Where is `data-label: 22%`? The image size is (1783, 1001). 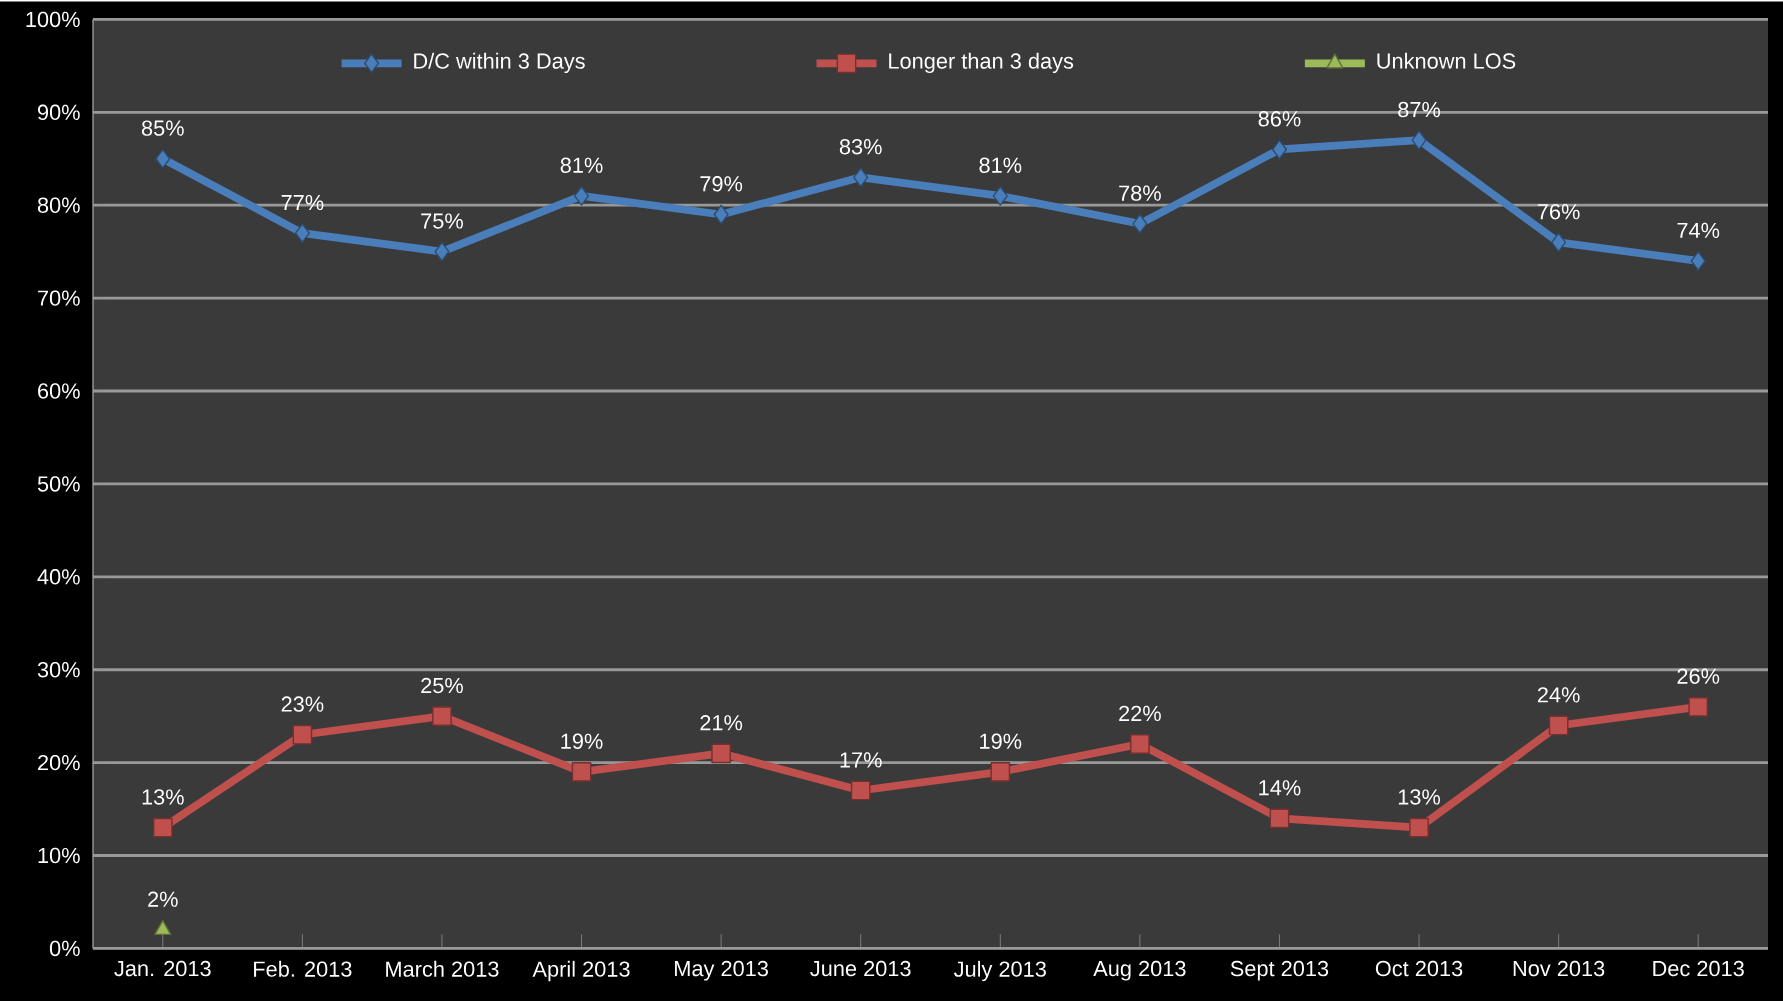 data-label: 22% is located at coordinates (1140, 713).